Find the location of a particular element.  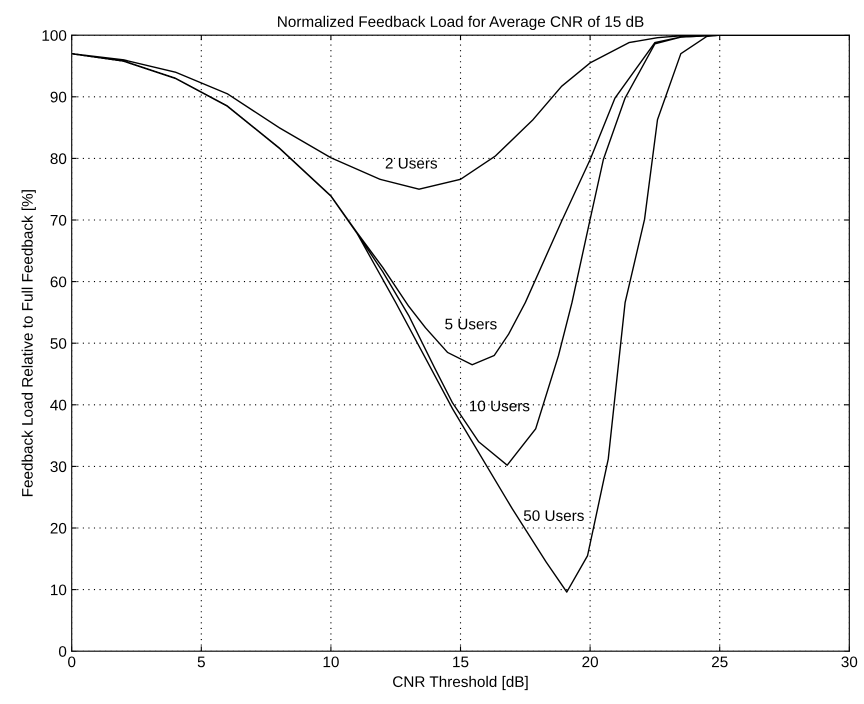

y-tick-label: 50 is located at coordinates (58, 343).